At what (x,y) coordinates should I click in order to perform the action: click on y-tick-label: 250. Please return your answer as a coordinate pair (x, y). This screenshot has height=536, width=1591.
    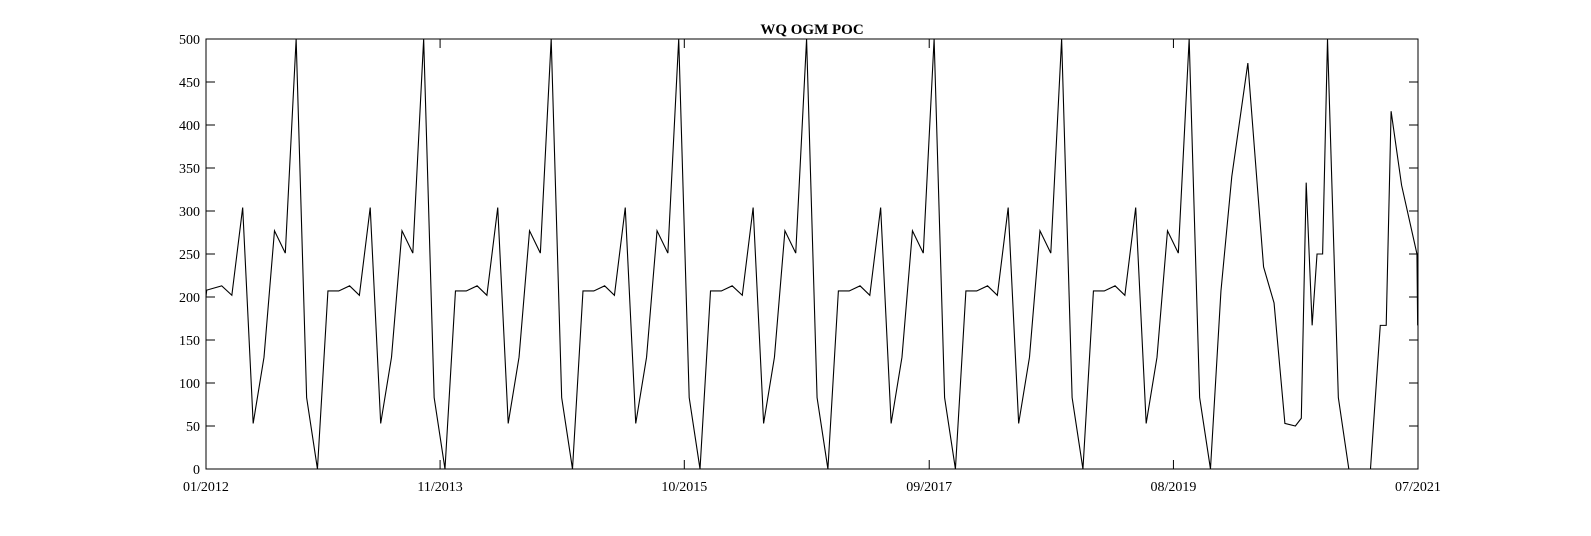
    Looking at the image, I should click on (189, 255).